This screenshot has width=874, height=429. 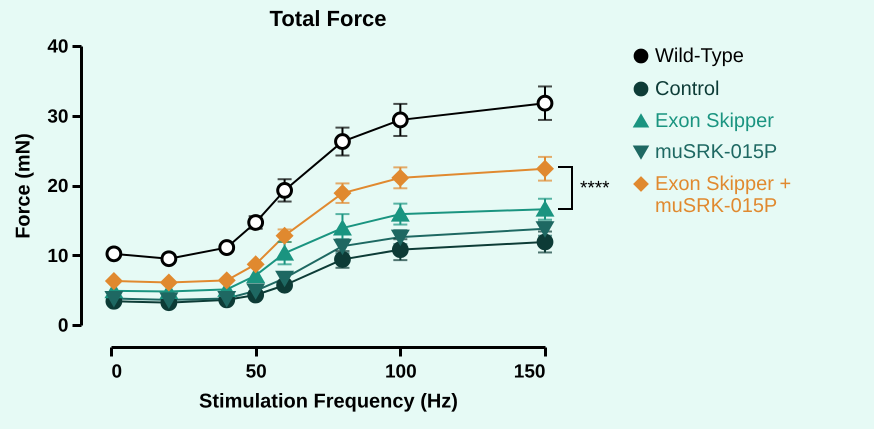 What do you see at coordinates (57, 47) in the screenshot?
I see `y-tick-label: 40` at bounding box center [57, 47].